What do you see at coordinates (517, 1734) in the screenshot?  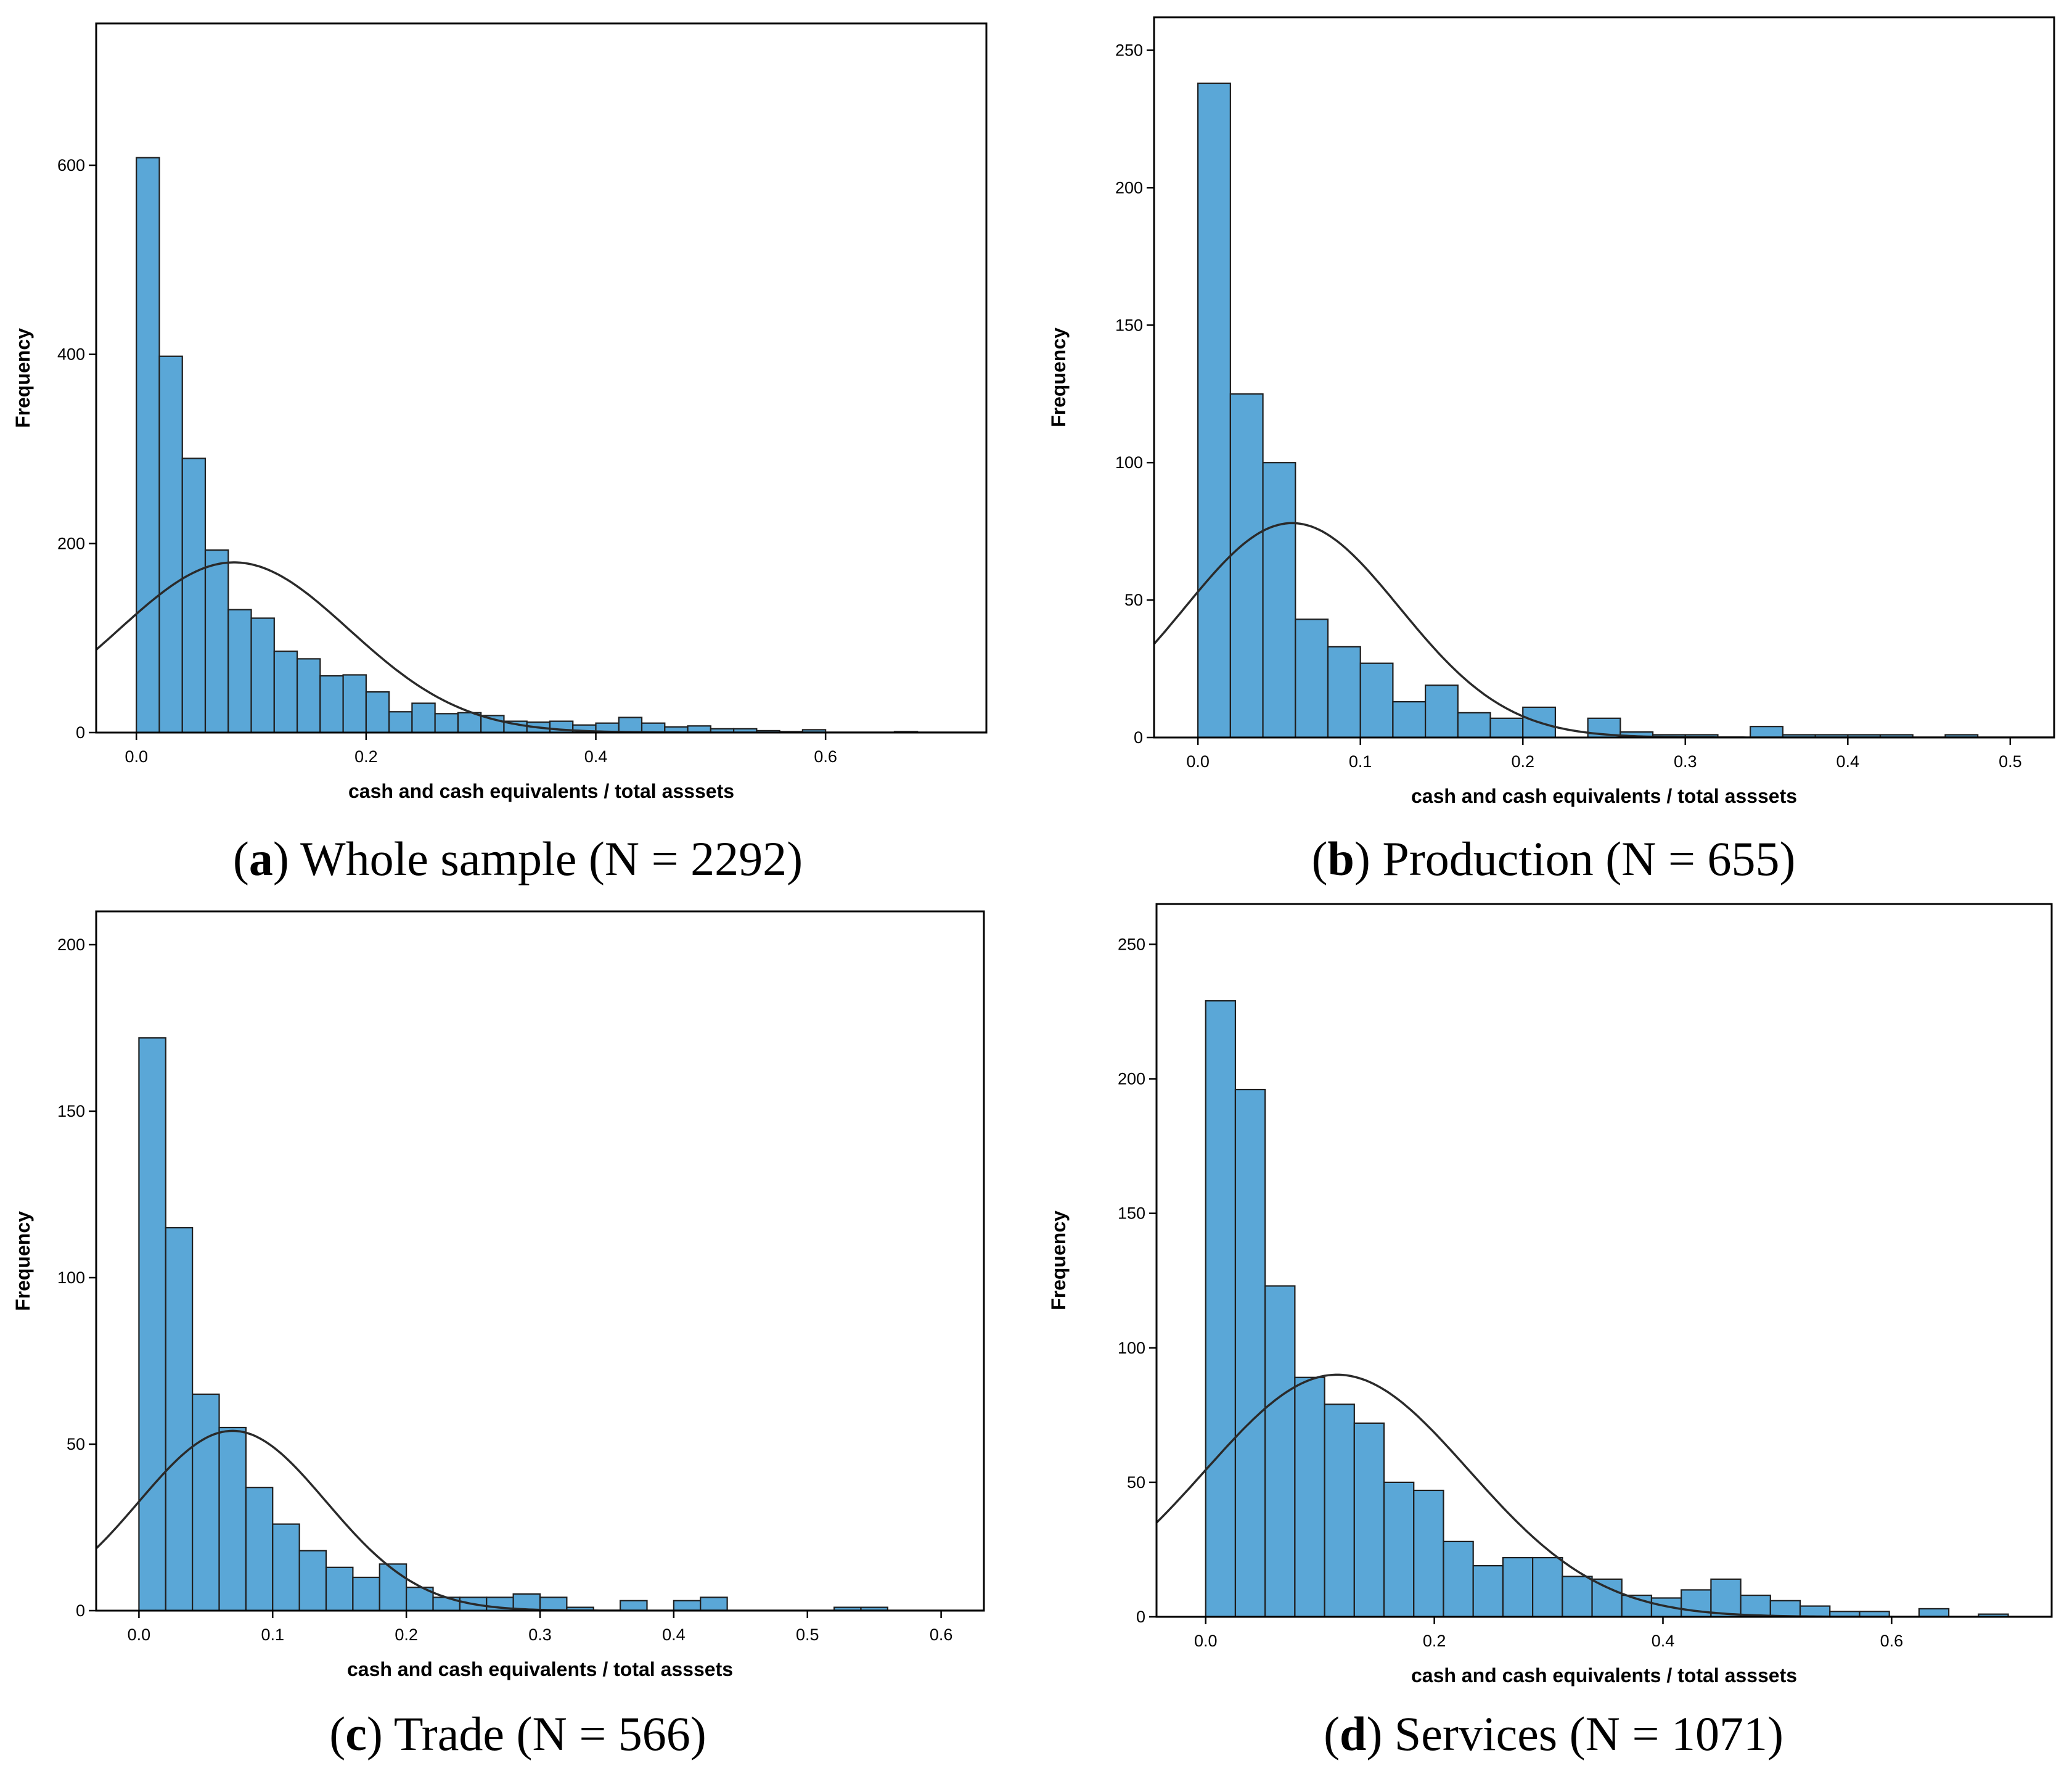 I see `caption-c: (c) Trade (N = 566)` at bounding box center [517, 1734].